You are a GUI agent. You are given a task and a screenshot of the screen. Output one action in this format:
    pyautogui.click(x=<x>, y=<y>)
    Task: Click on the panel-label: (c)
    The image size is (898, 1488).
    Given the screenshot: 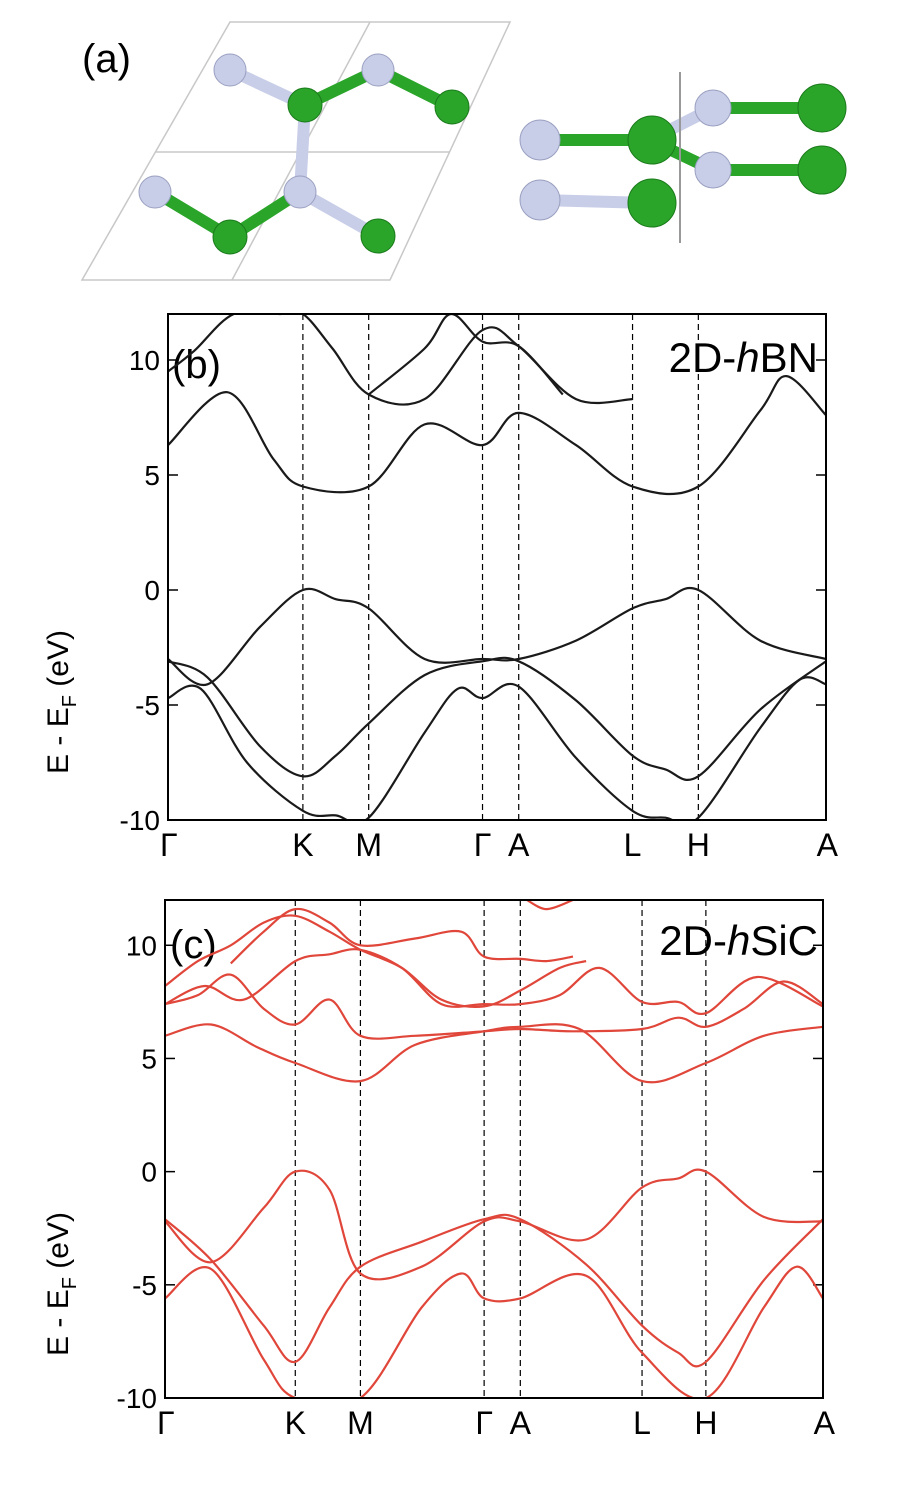 What is the action you would take?
    pyautogui.click(x=193, y=945)
    